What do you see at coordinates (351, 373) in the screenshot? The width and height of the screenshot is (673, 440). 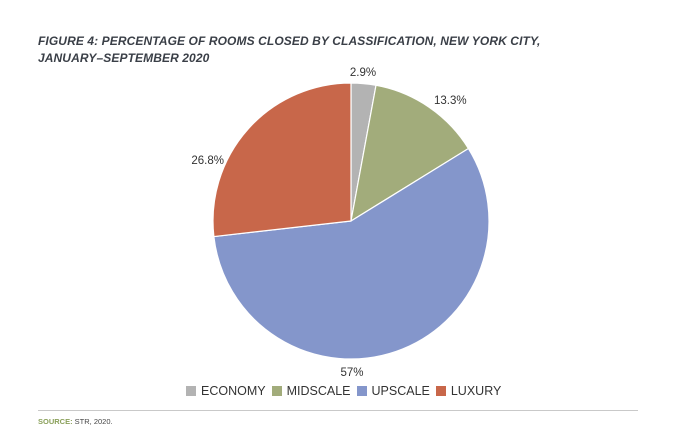 I see `slice-label-upscale: 57%` at bounding box center [351, 373].